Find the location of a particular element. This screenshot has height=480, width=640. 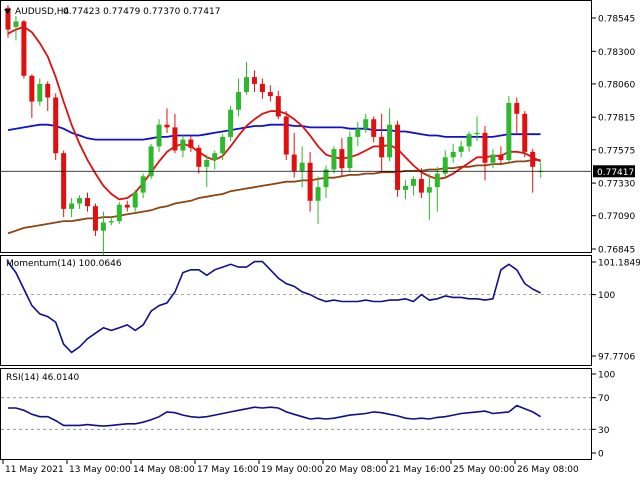

price-tick-label: 0.78060 is located at coordinates (616, 85).